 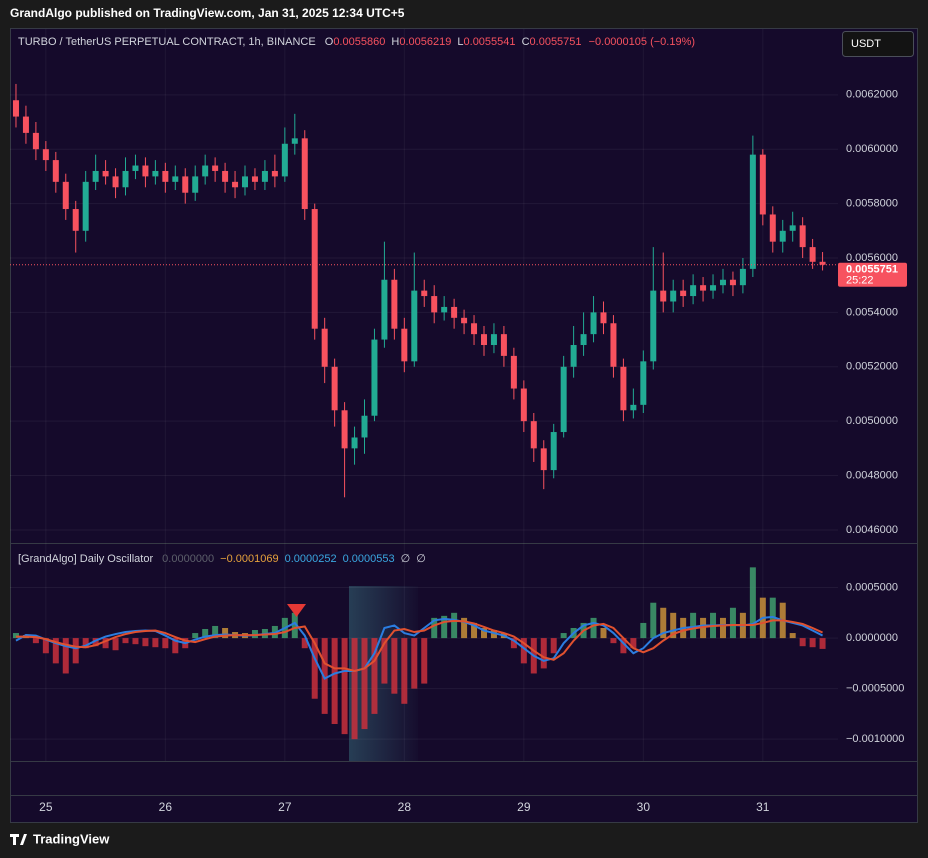 I want to click on y-tick-label: 0.0062000, so click(x=872, y=95).